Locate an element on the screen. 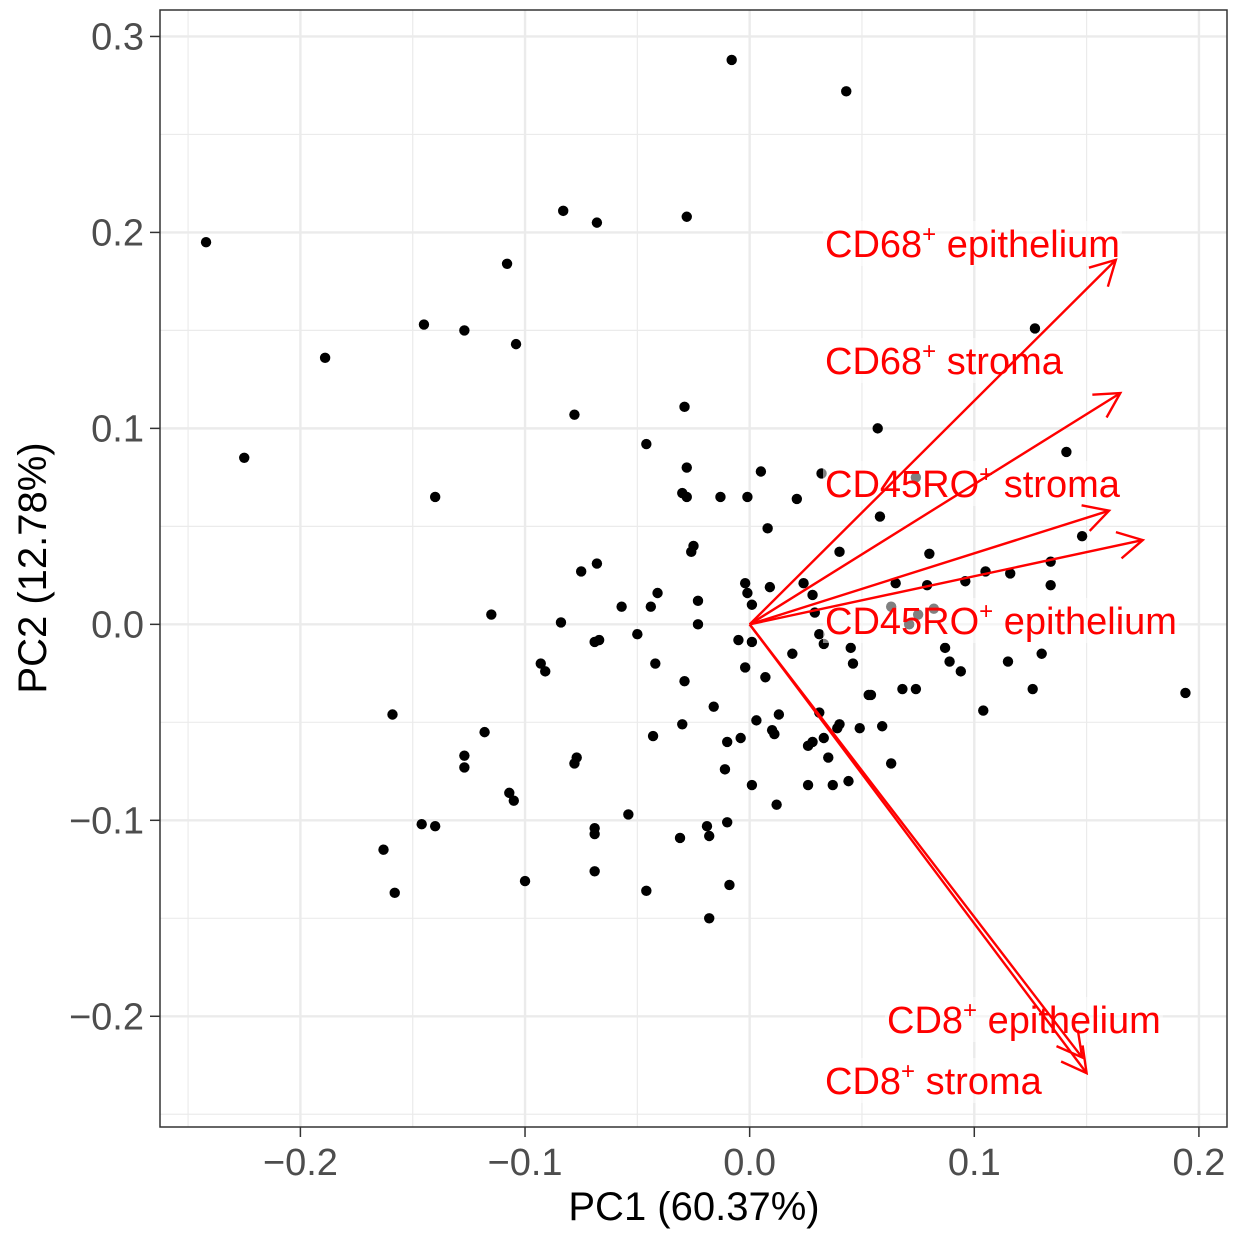 Image resolution: width=1242 pixels, height=1242 pixels. x-tick-label: −0.2 is located at coordinates (300, 1163).